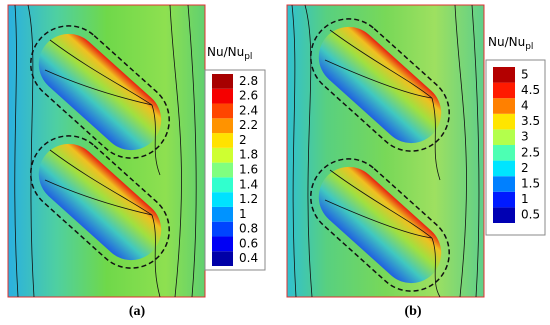 This screenshot has width=550, height=325. I want to click on colorbar-tick-label: 0.8, so click(248, 229).